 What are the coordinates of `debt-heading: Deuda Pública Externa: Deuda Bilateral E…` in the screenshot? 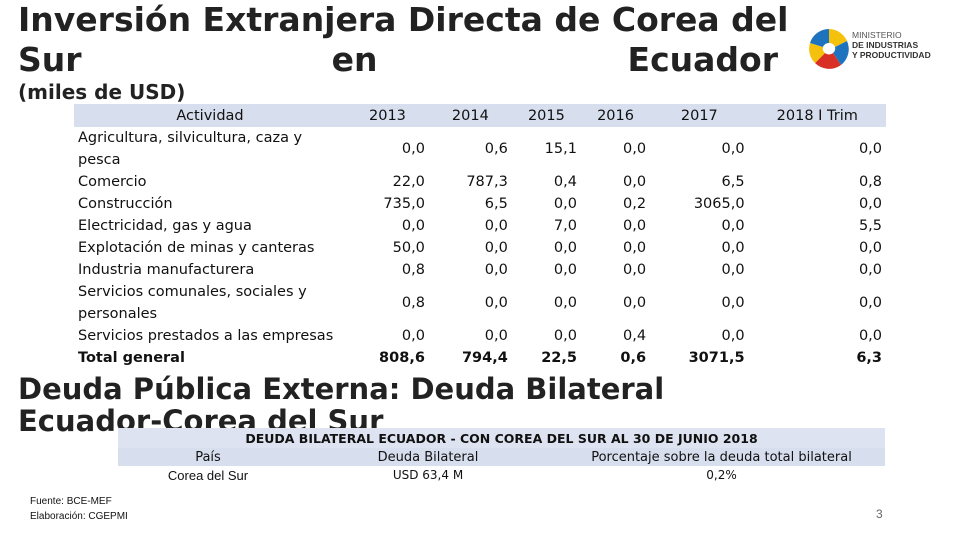 It's located at (341, 405).